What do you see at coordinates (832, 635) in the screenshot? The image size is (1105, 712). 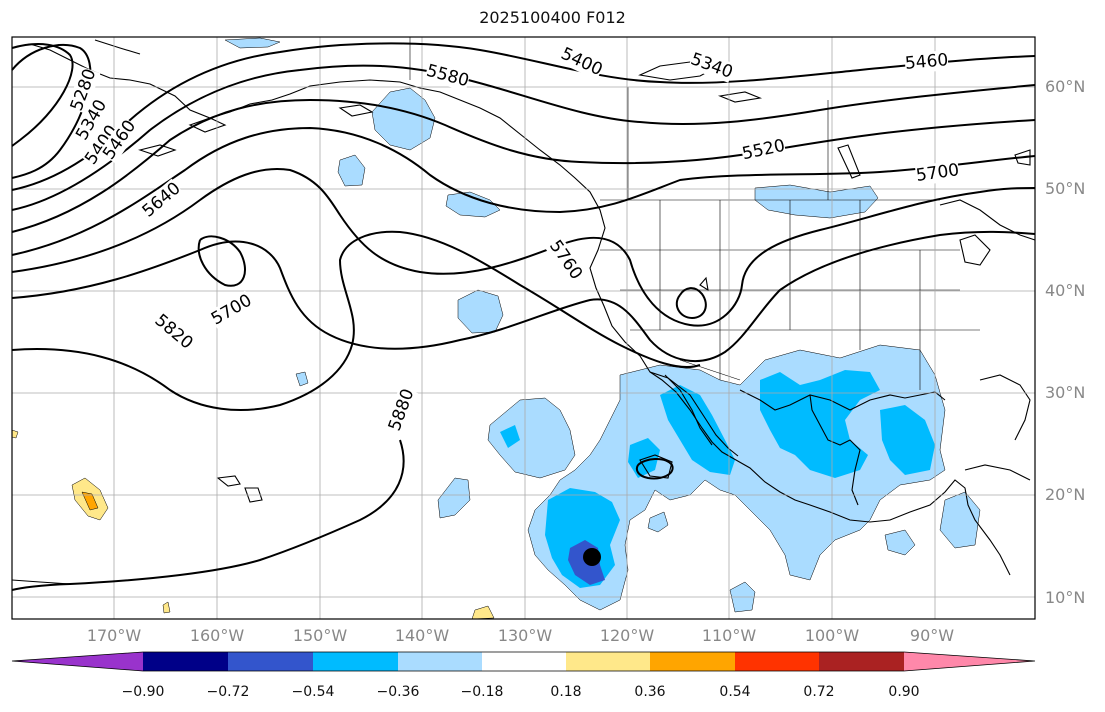 I see `lon-label: 100°W` at bounding box center [832, 635].